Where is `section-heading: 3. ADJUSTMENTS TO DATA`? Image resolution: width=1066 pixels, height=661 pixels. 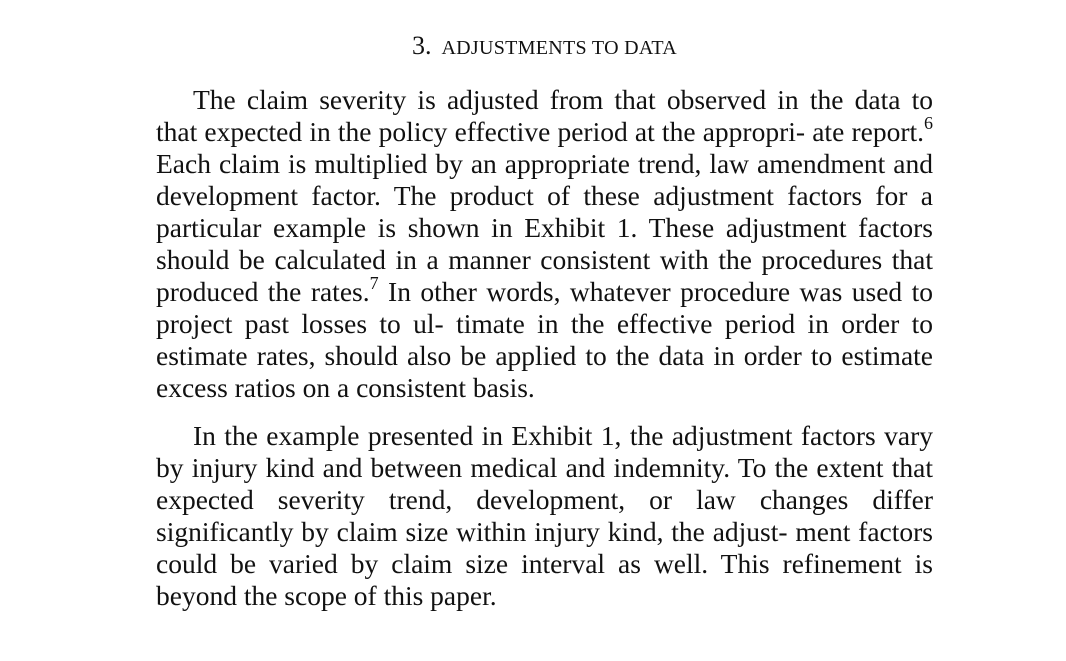 section-heading: 3. ADJUSTMENTS TO DATA is located at coordinates (544, 47).